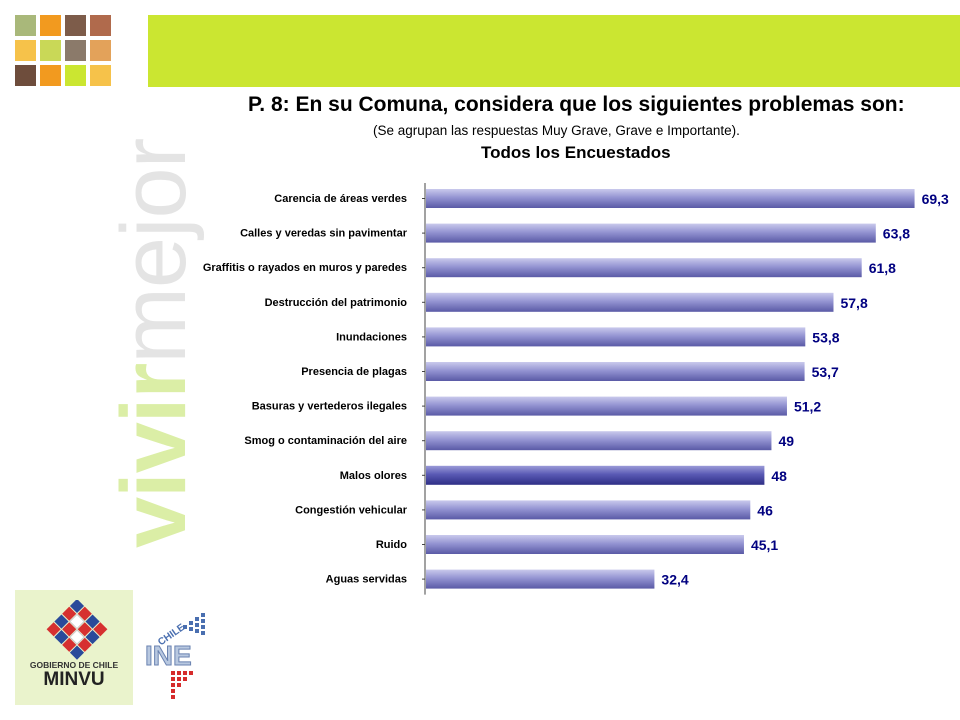  What do you see at coordinates (779, 476) in the screenshot?
I see `data-label: 48` at bounding box center [779, 476].